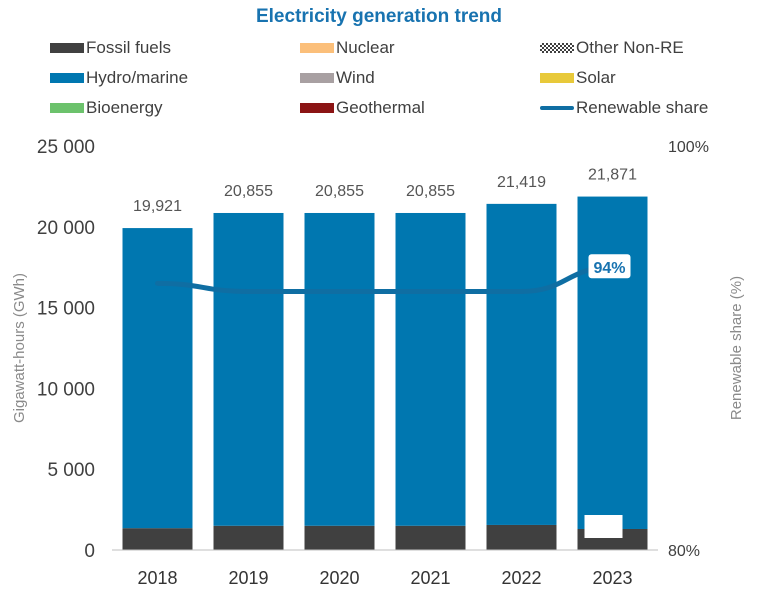 The width and height of the screenshot is (758, 591). What do you see at coordinates (248, 578) in the screenshot?
I see `x-tick-label: 2019` at bounding box center [248, 578].